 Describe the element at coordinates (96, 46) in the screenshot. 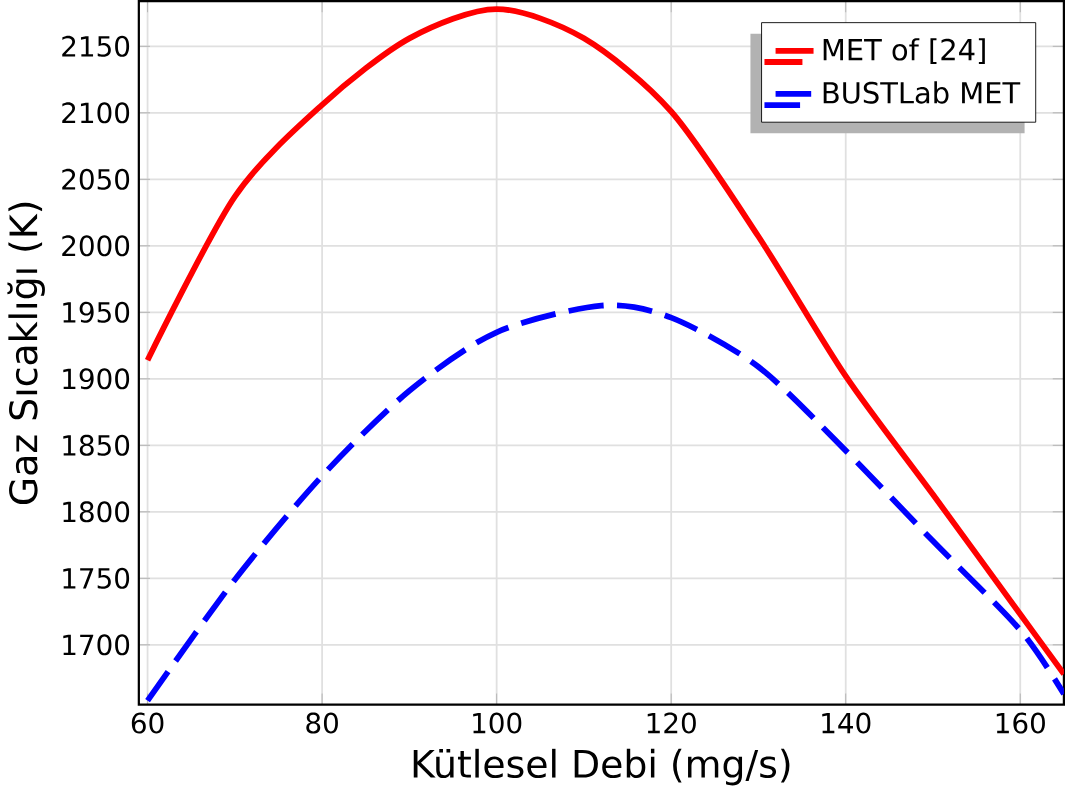

I see `y-tick-label: 2150` at that location.